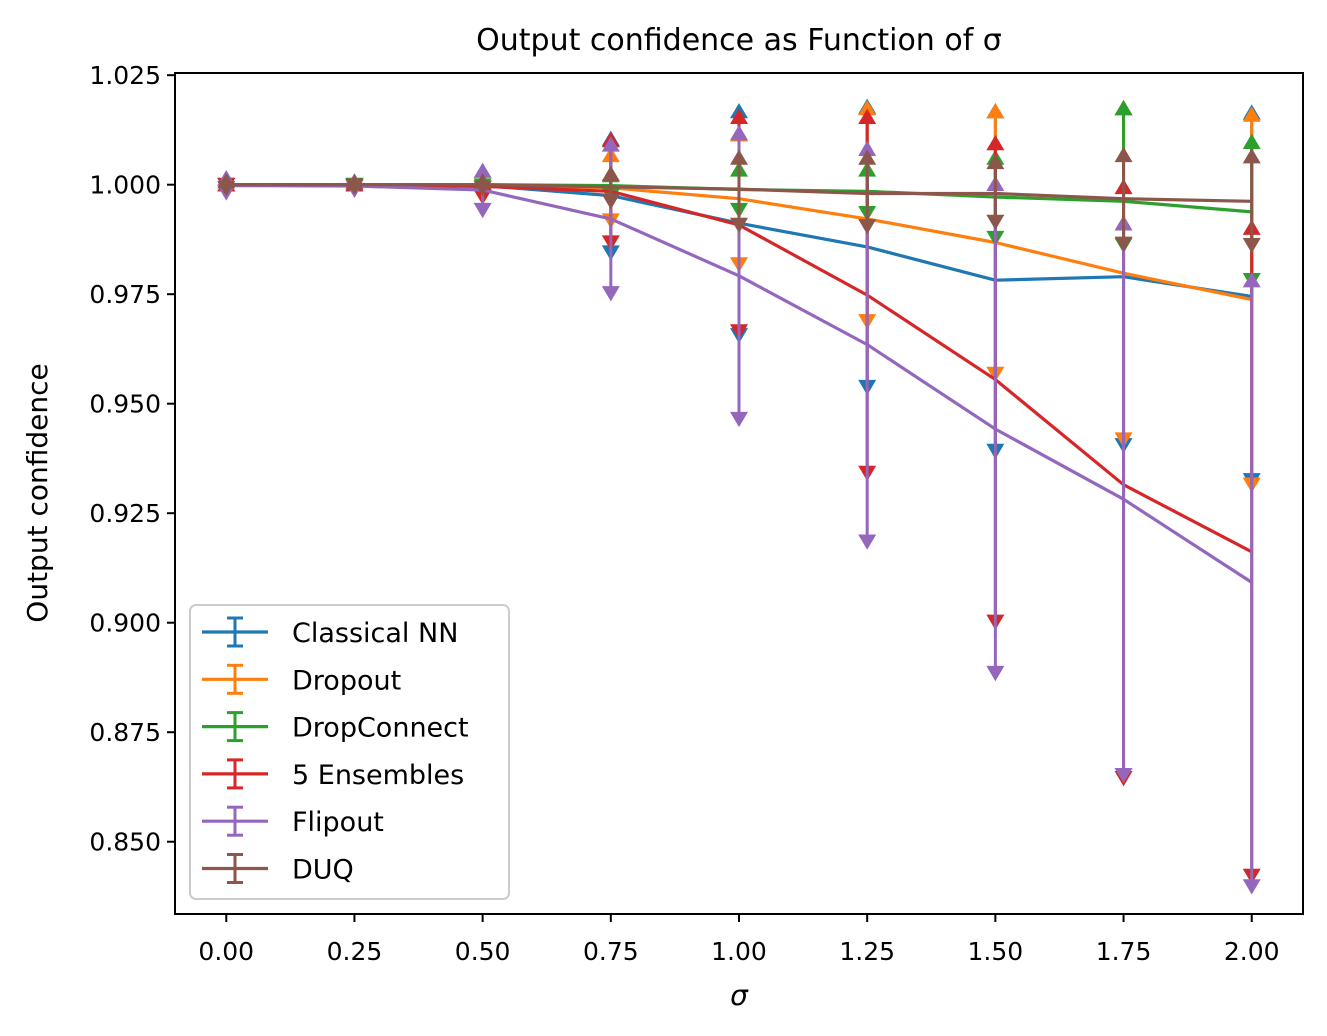  I want to click on y-tick-label: 0.875, so click(125, 732).